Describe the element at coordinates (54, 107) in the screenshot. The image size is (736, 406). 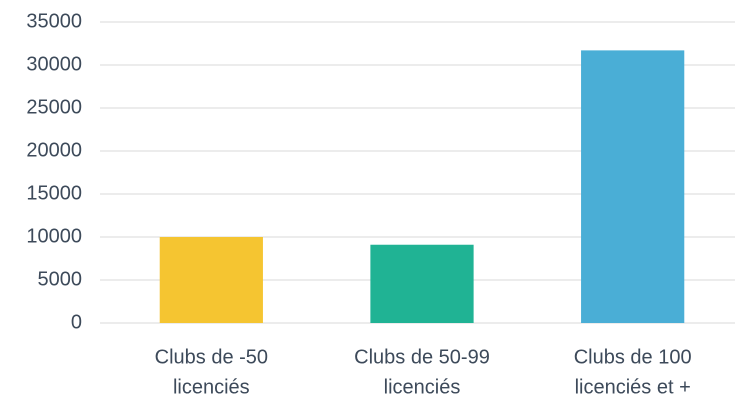
I see `y-tick-label: 25000` at that location.